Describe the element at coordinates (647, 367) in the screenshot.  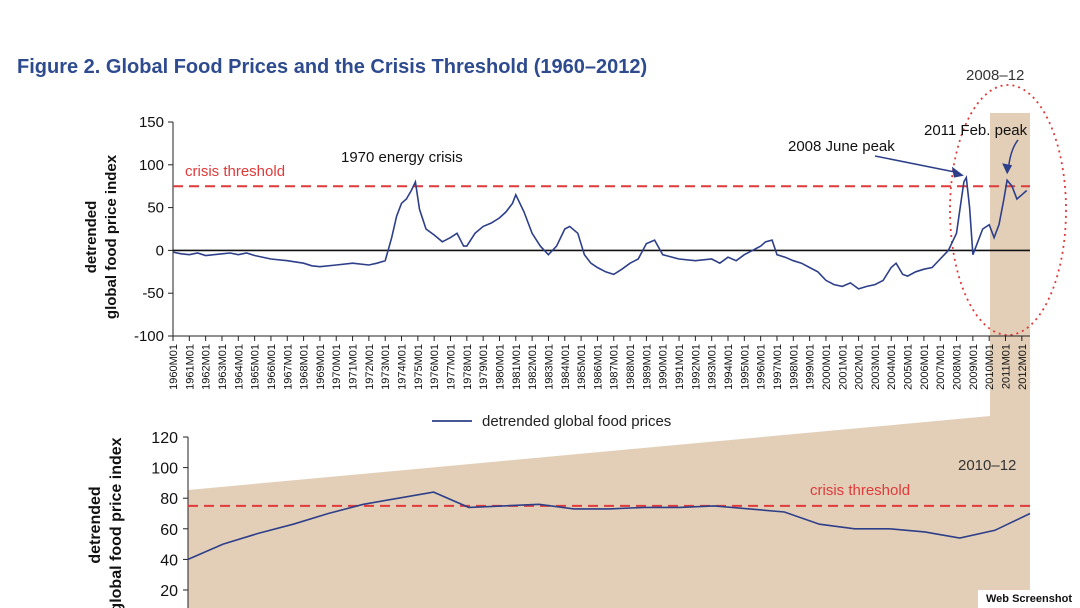
I see `main-x-tick-label: 1989M01` at that location.